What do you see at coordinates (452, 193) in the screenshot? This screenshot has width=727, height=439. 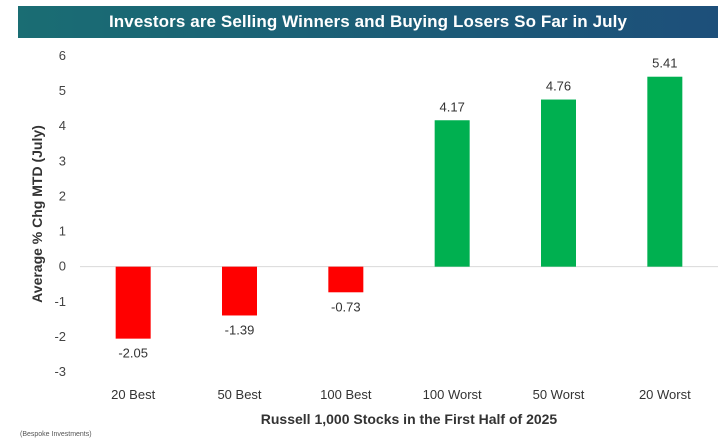 I see `bar-100-worst` at bounding box center [452, 193].